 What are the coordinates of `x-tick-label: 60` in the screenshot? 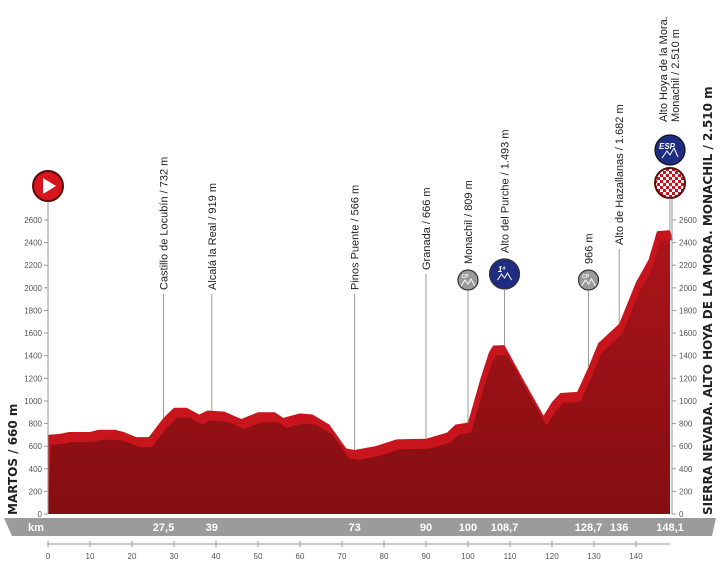 It's located at (300, 556).